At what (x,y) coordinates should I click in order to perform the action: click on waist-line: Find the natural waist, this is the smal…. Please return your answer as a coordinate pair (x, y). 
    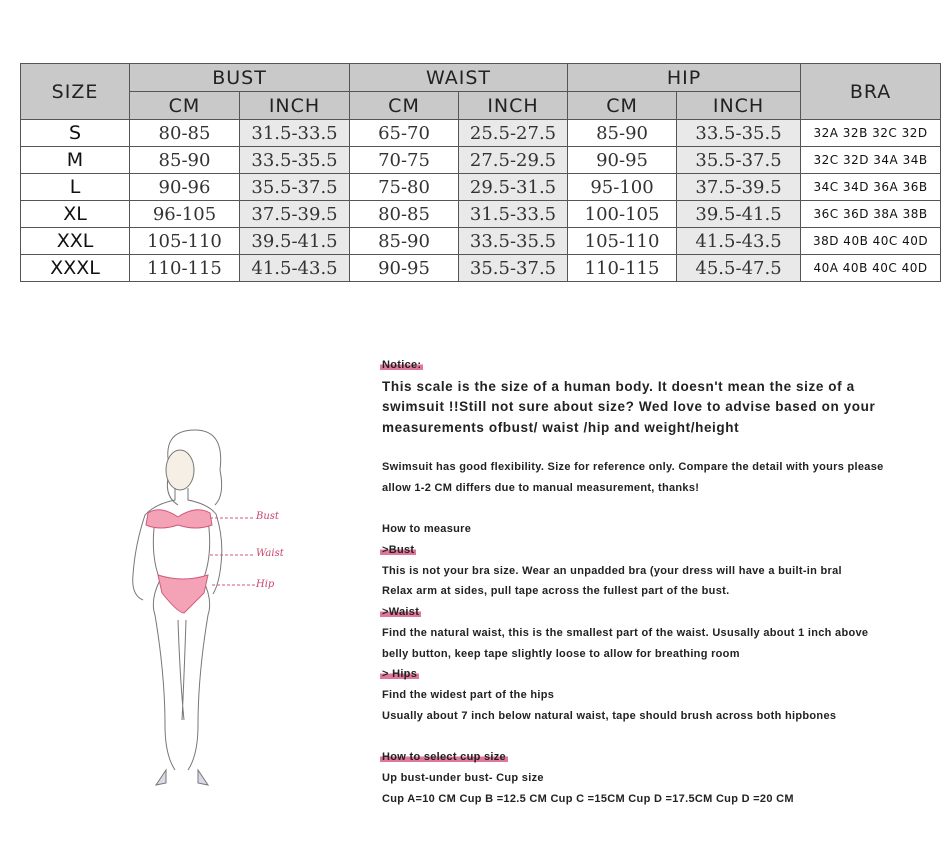
    Looking at the image, I should click on (625, 633).